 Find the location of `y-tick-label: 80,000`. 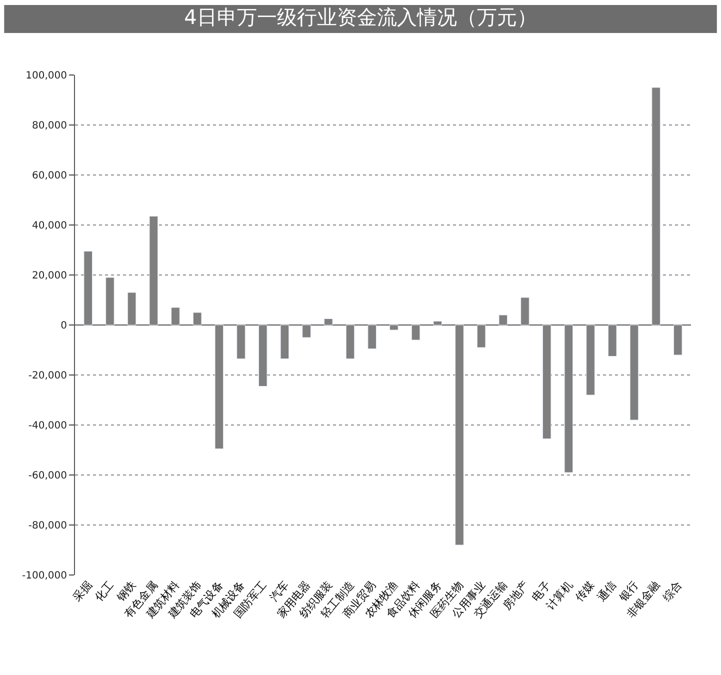

y-tick-label: 80,000 is located at coordinates (49, 126).